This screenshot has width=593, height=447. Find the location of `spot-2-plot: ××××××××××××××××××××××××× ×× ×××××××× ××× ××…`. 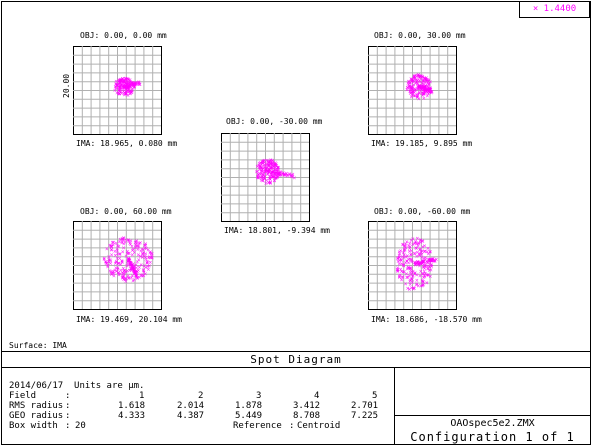

spot-2-plot: ××××××××××××××××××××××××× ×× ×××××××× ××× ××… is located at coordinates (412, 90).